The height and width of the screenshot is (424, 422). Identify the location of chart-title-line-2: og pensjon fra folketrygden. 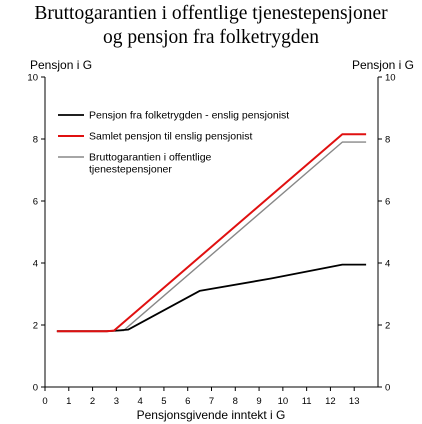
(211, 37).